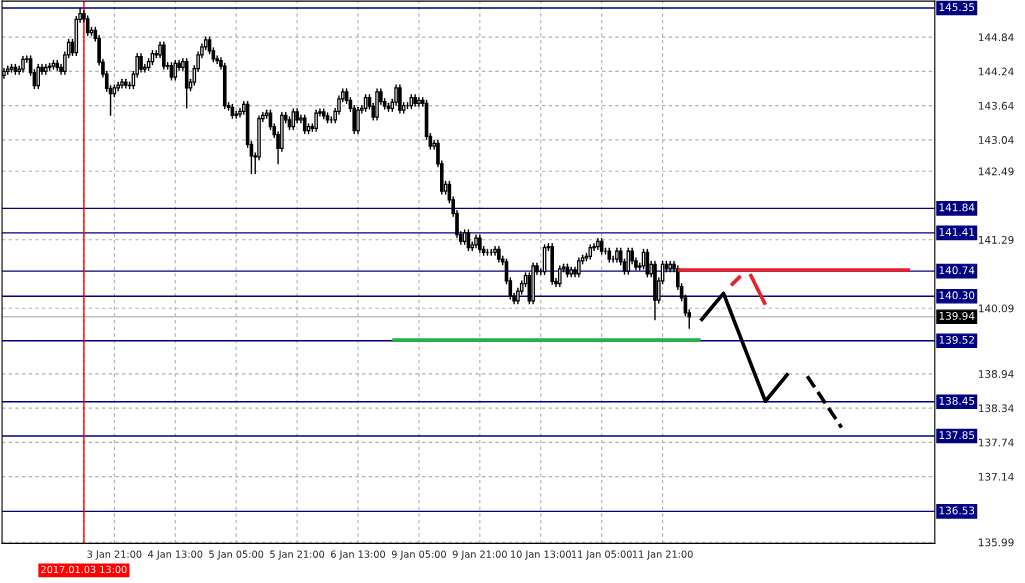 The width and height of the screenshot is (1025, 583). What do you see at coordinates (297, 555) in the screenshot?
I see `x-tick-label: 5 Jan 21:00` at bounding box center [297, 555].